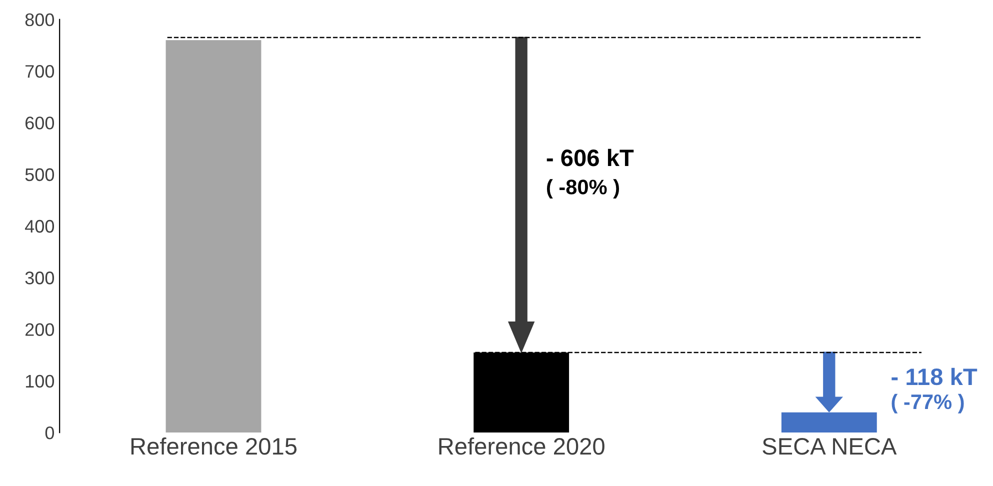 The height and width of the screenshot is (486, 993). What do you see at coordinates (39, 226) in the screenshot?
I see `y-tick-label: 400` at bounding box center [39, 226].